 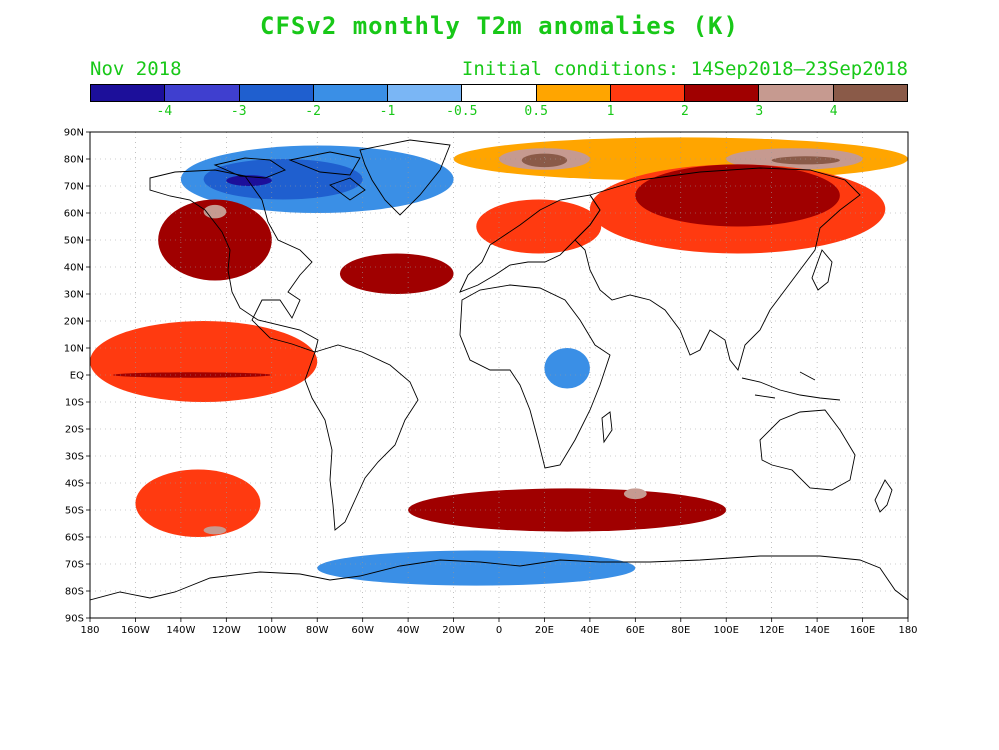 What do you see at coordinates (74, 511) in the screenshot?
I see `lat-label: 50S` at bounding box center [74, 511].